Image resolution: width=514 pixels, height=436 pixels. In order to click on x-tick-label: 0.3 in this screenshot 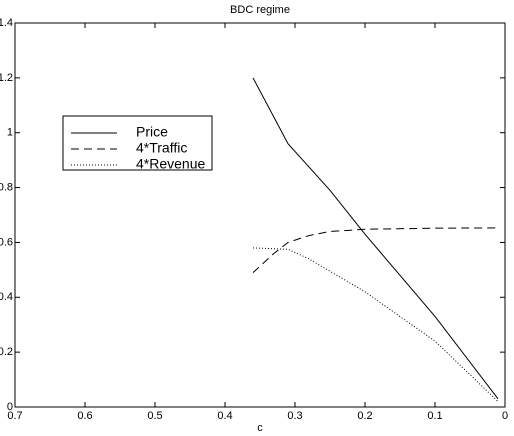, I will do `click(294, 416)`.